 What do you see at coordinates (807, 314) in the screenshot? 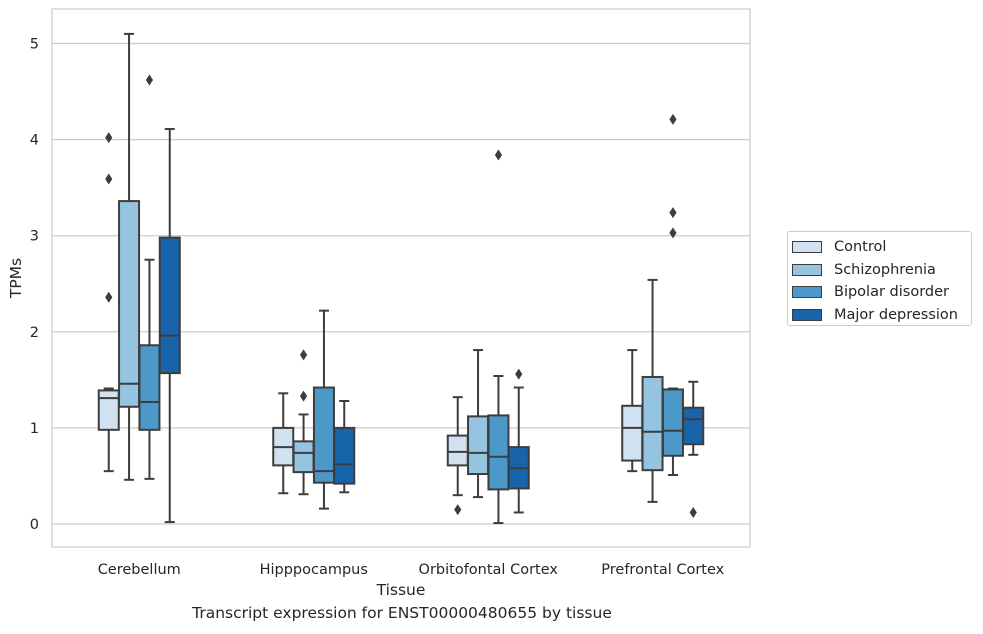
I see `legend-swatch-major-depression` at bounding box center [807, 314].